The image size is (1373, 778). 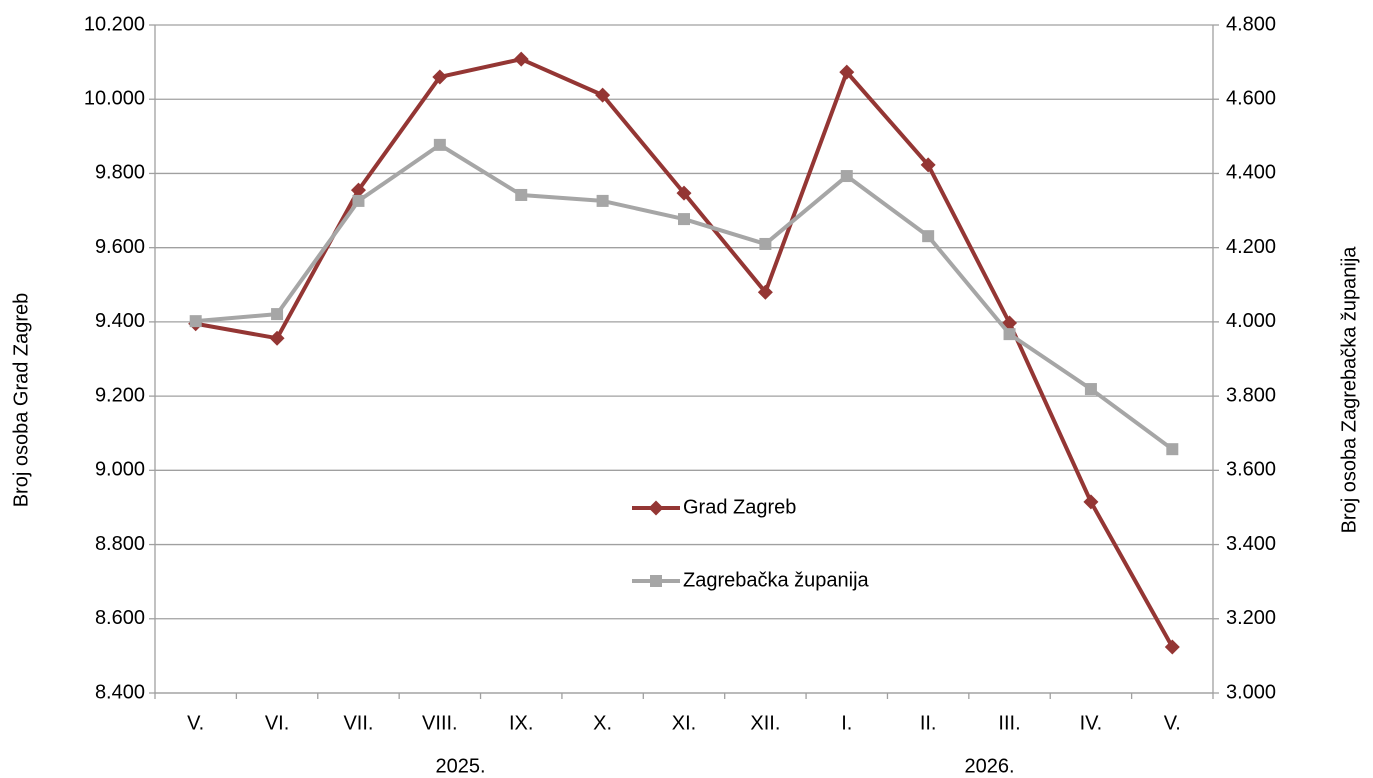 What do you see at coordinates (120, 395) in the screenshot?
I see `y-tick-label: 9.200` at bounding box center [120, 395].